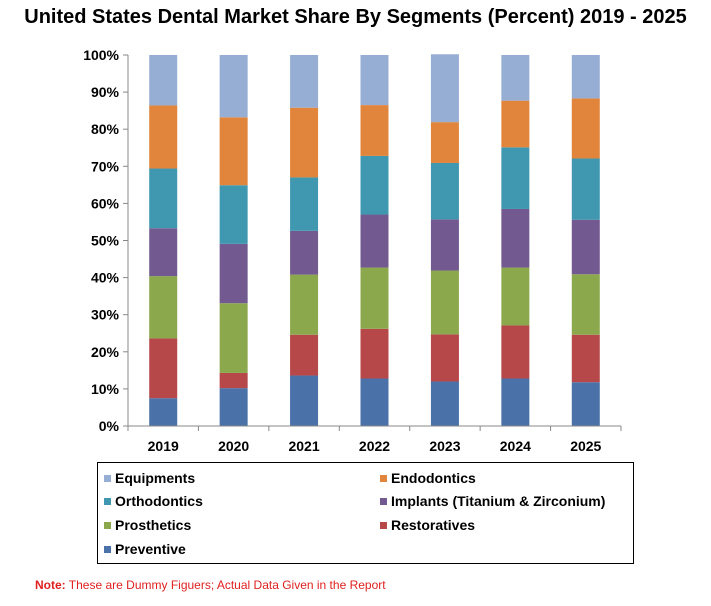 Image resolution: width=711 pixels, height=606 pixels. I want to click on bar-segment-restoratives-2025, so click(585, 358).